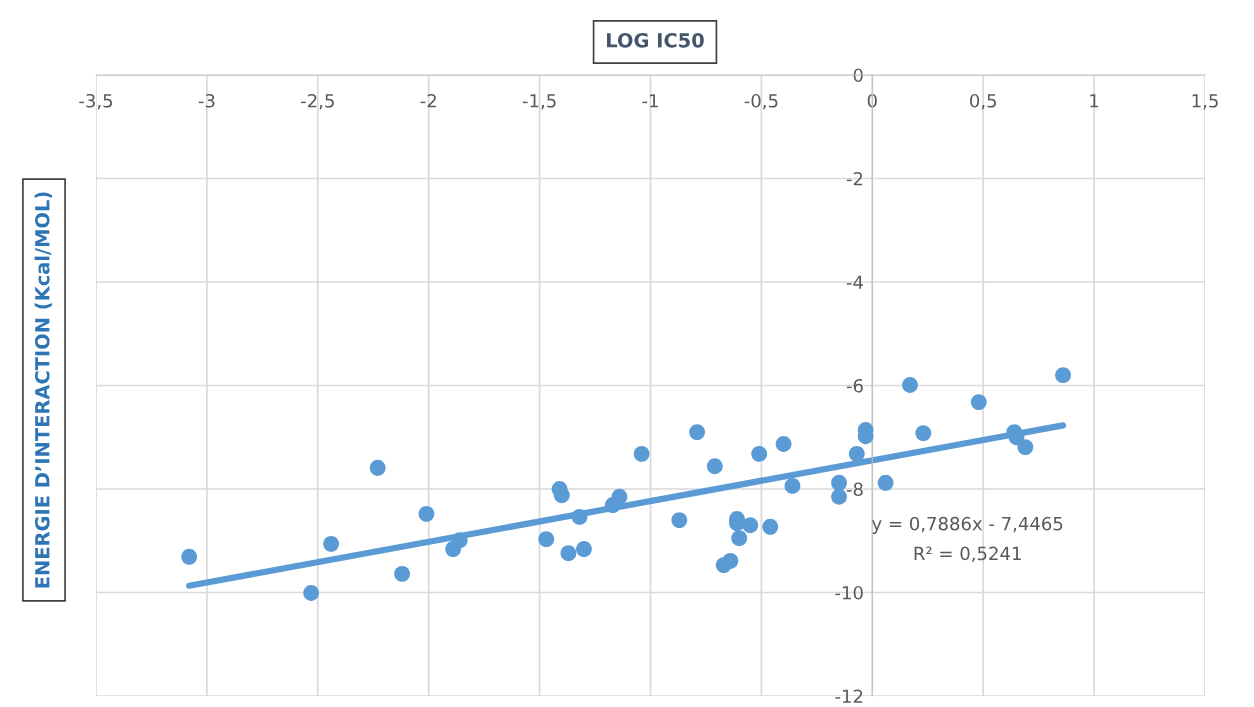  What do you see at coordinates (96, 101) in the screenshot?
I see `x-tick-label: -3,5` at bounding box center [96, 101].